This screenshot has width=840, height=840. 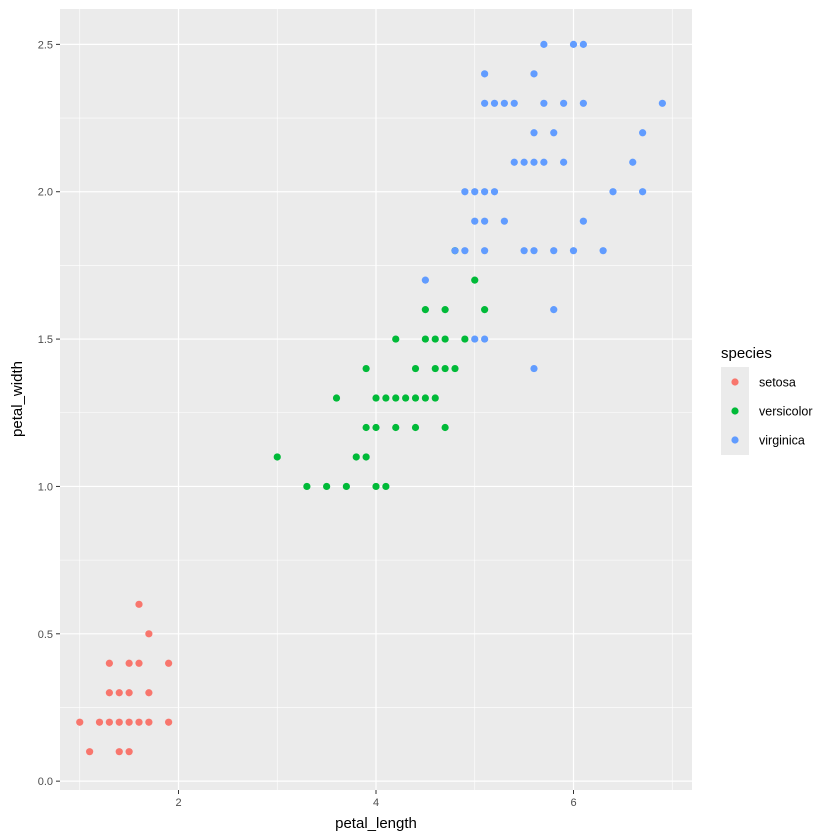 I want to click on y-tick-label: 2.5, so click(x=45, y=45).